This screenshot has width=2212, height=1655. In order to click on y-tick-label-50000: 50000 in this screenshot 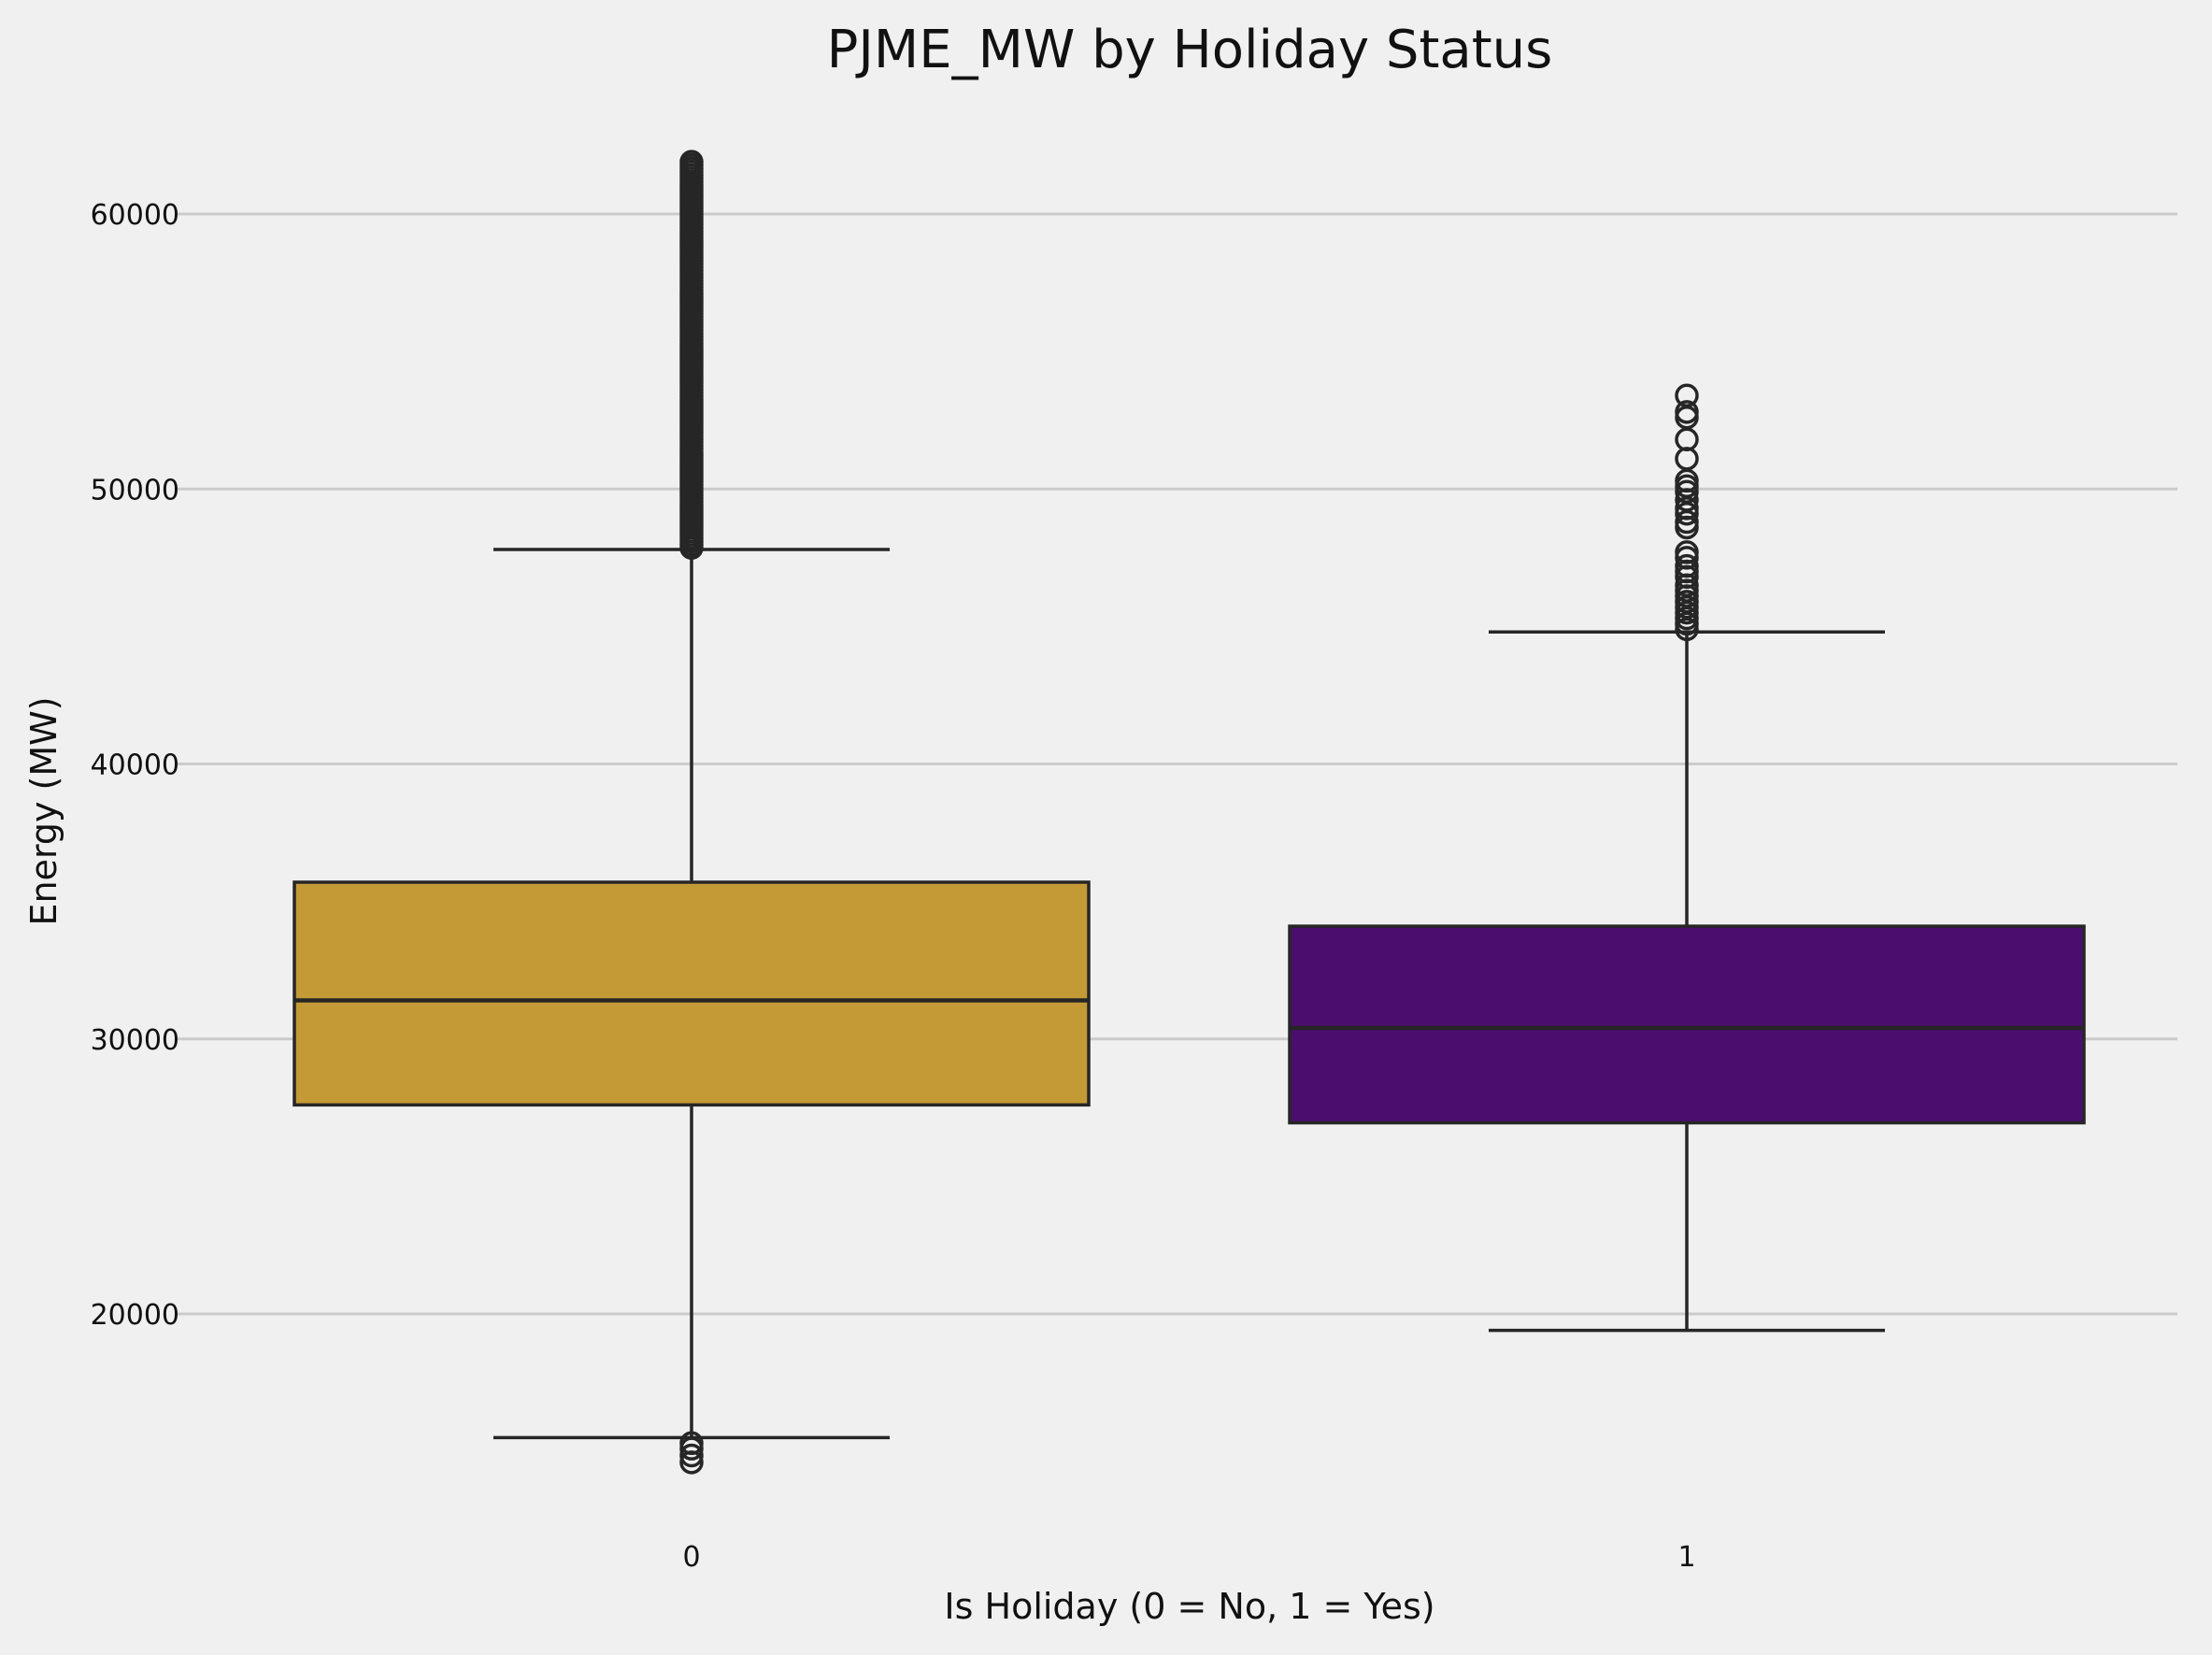, I will do `click(135, 490)`.